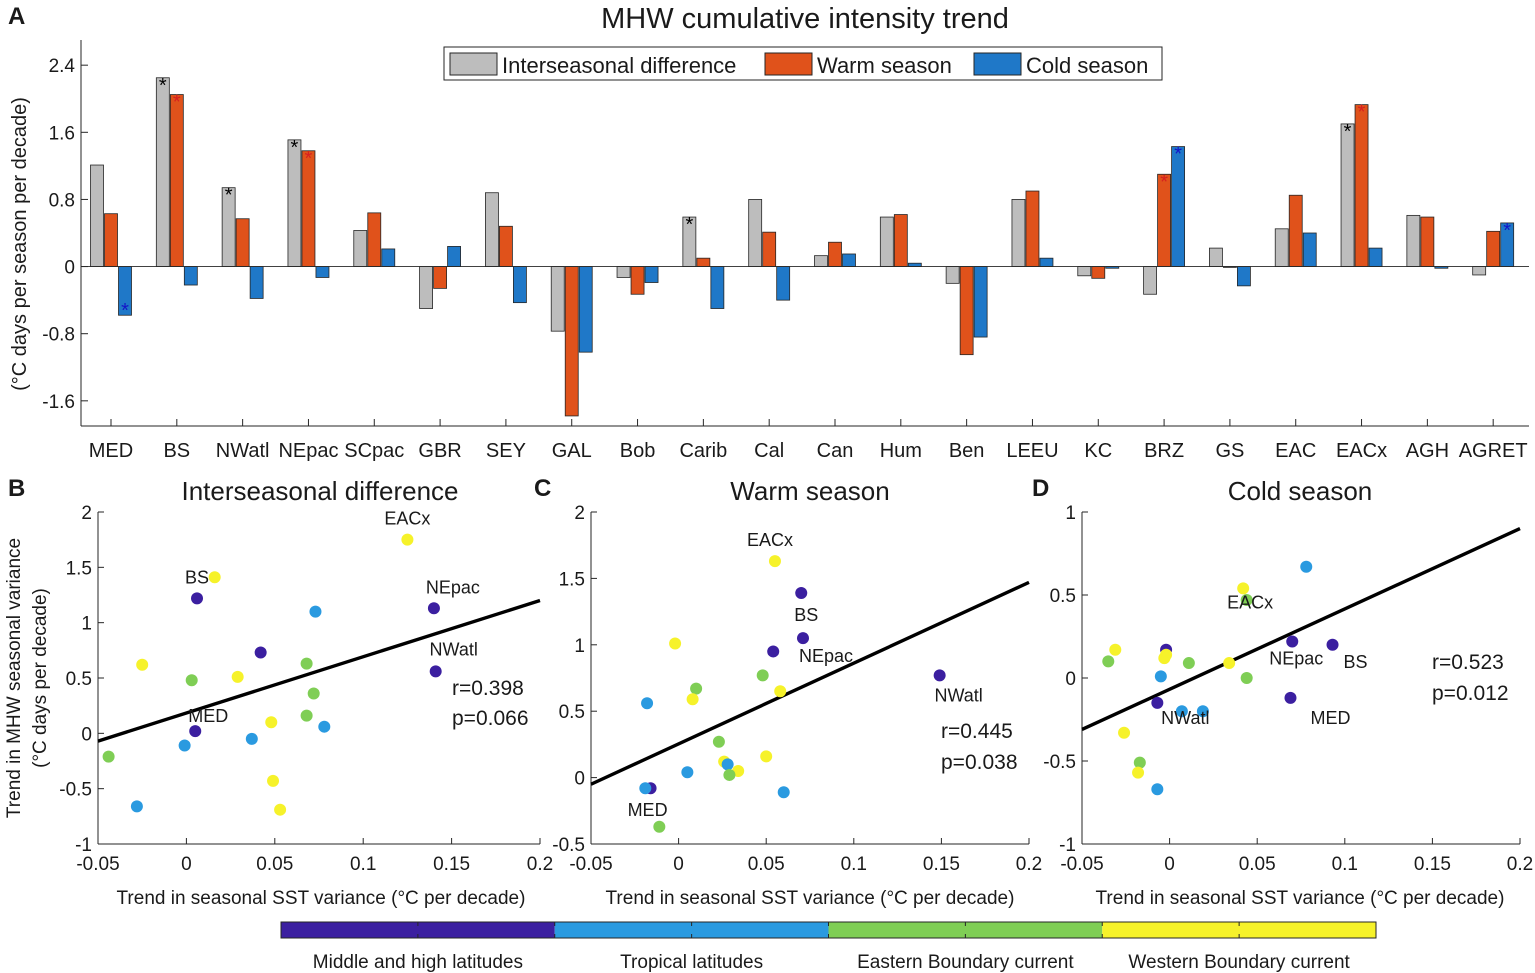  I want to click on chart-a-ytick-label: 1.6, so click(62, 133).